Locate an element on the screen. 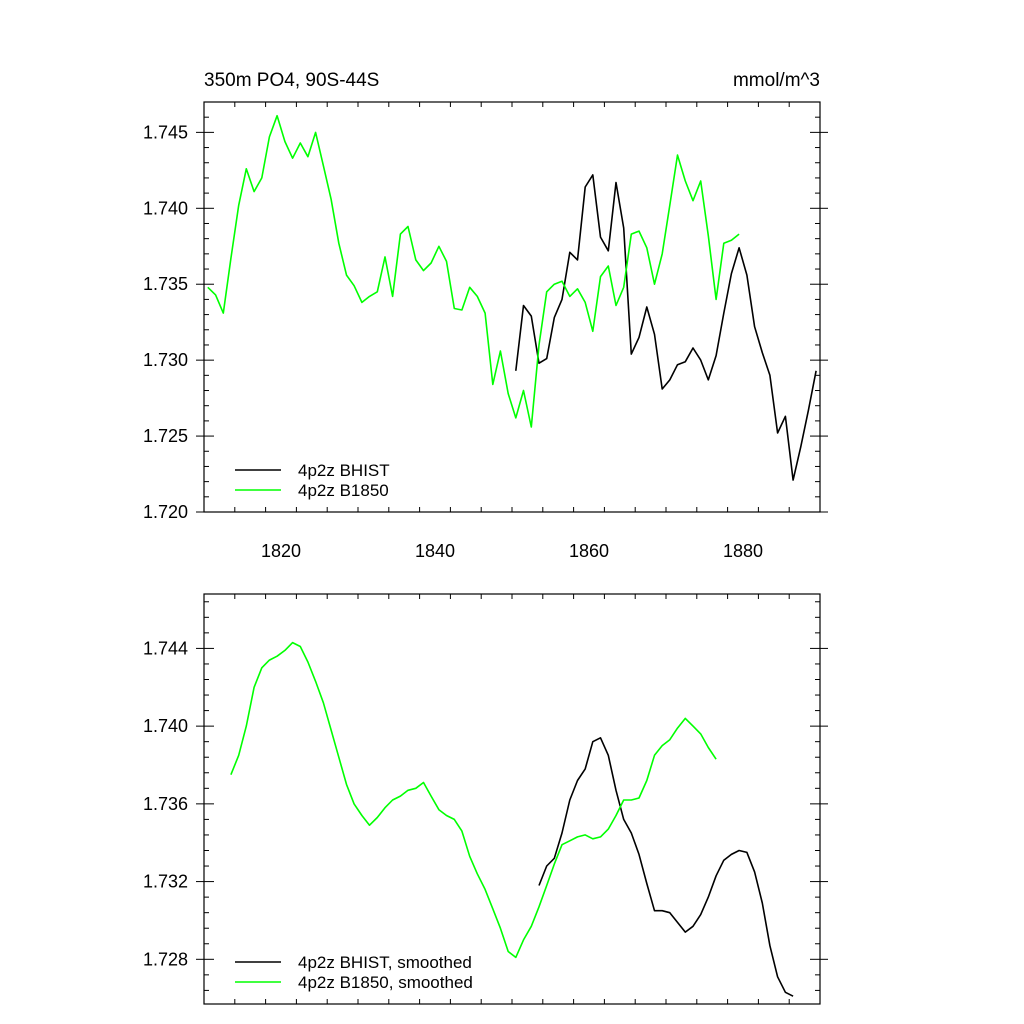 The height and width of the screenshot is (1024, 1024). x-tick-label: 1860 is located at coordinates (589, 551).